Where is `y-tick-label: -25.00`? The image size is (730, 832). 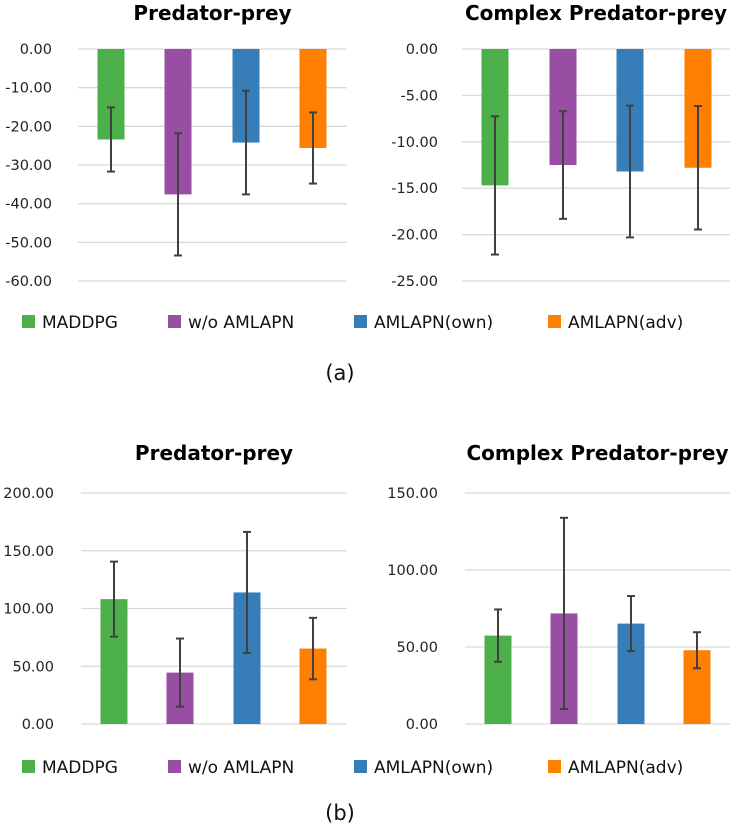
y-tick-label: -25.00 is located at coordinates (414, 282).